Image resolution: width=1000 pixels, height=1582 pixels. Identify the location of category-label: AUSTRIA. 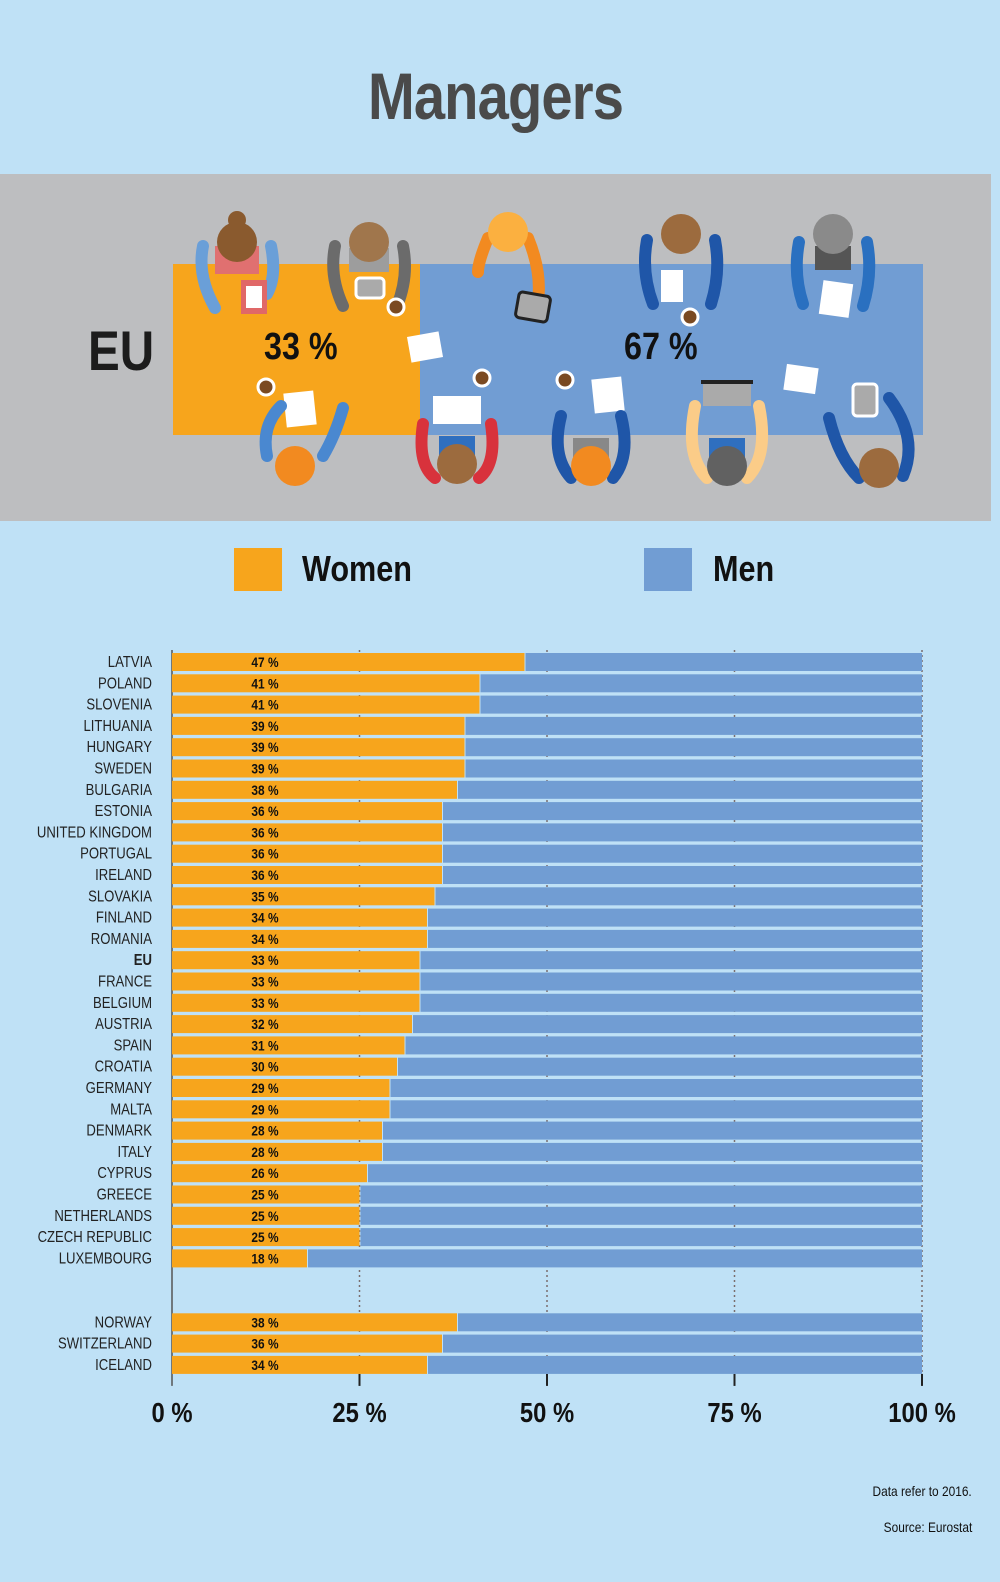
(123, 1024).